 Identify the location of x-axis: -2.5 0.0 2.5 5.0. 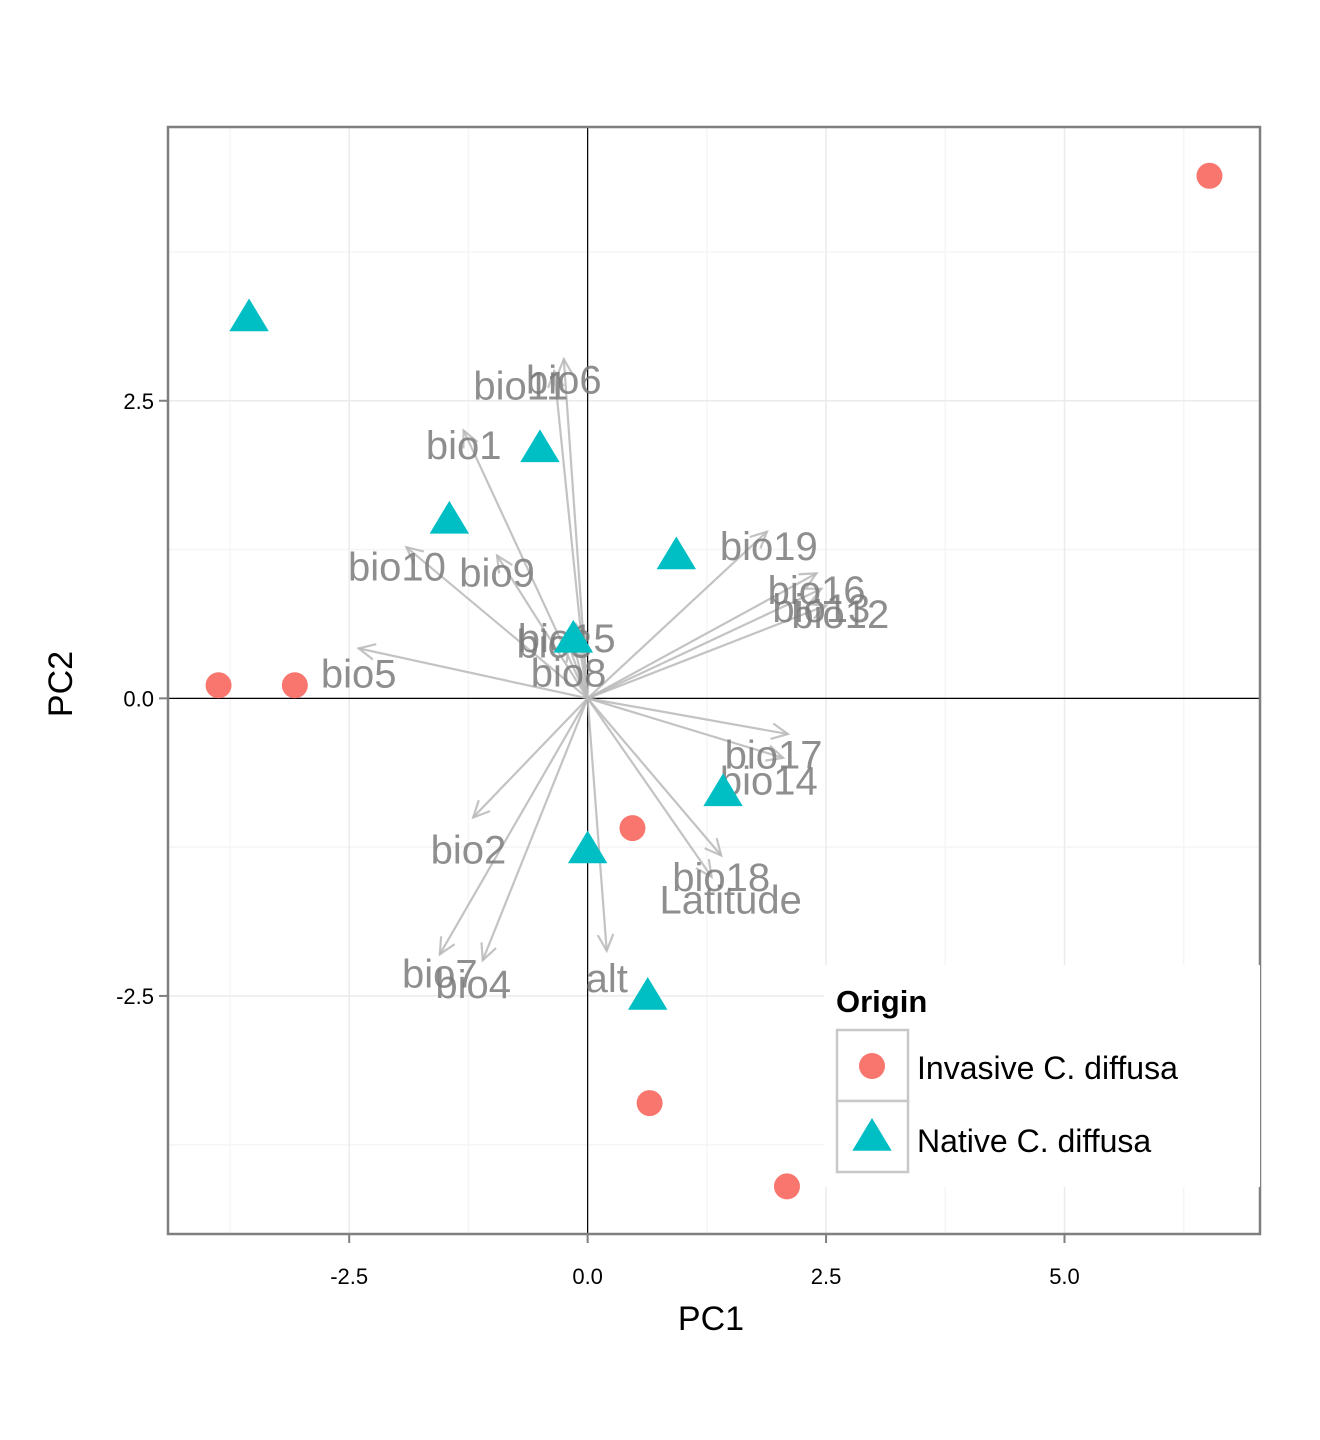
(705, 1261).